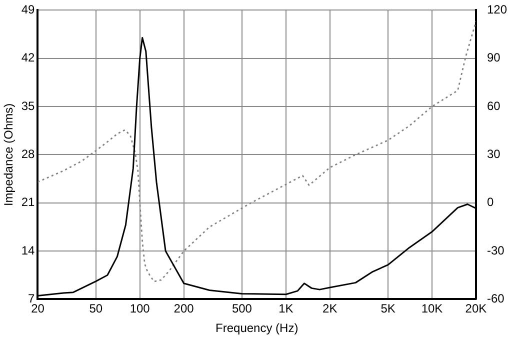 The height and width of the screenshot is (338, 512). What do you see at coordinates (28, 250) in the screenshot?
I see `y-tick-label: 14` at bounding box center [28, 250].